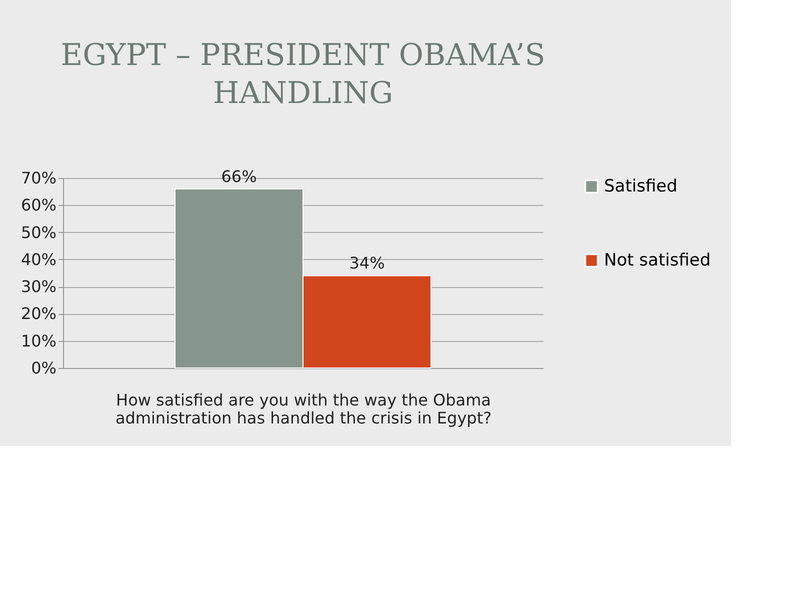  What do you see at coordinates (239, 176) in the screenshot?
I see `data-label: 66%` at bounding box center [239, 176].